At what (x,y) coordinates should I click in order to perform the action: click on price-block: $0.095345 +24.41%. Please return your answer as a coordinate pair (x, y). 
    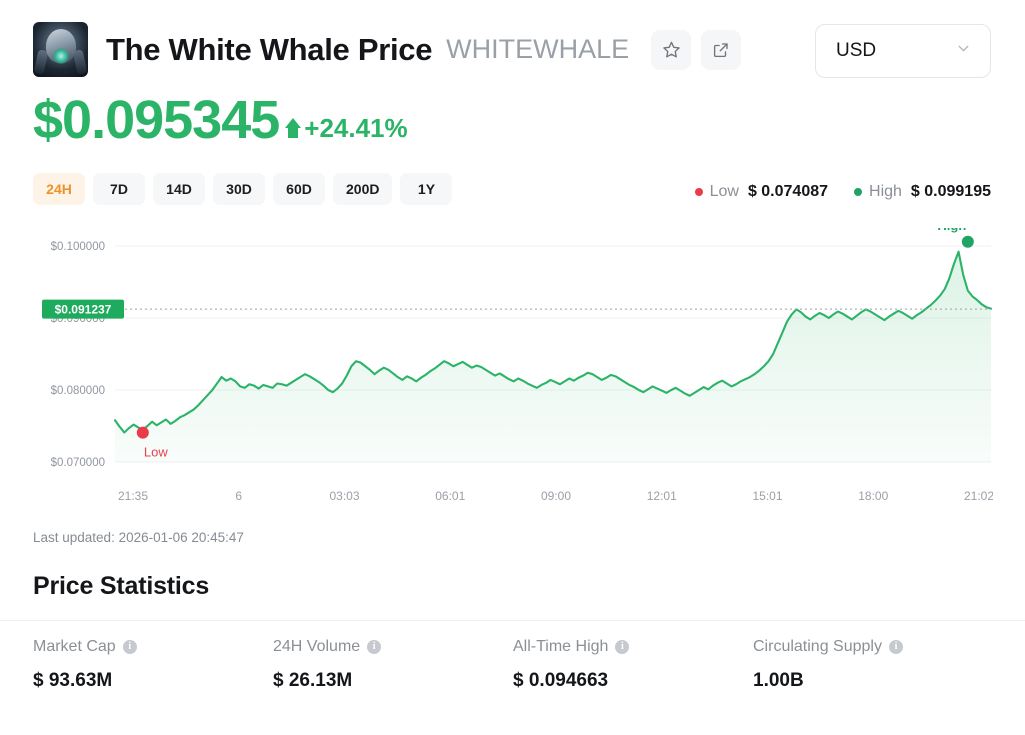
    Looking at the image, I should click on (220, 120).